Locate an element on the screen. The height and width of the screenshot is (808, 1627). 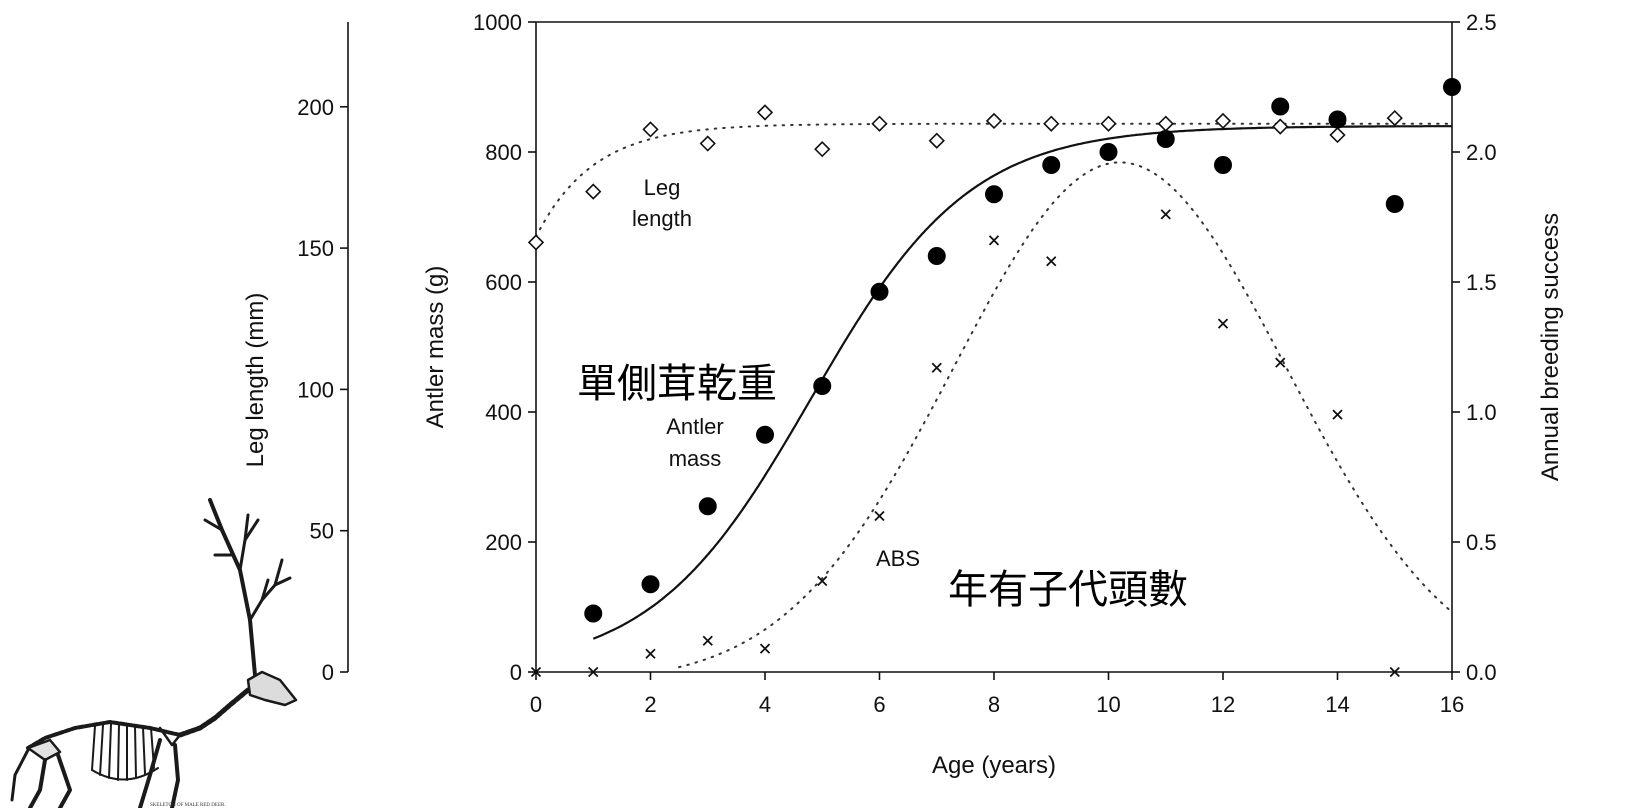
annotation-length: length is located at coordinates (662, 218).